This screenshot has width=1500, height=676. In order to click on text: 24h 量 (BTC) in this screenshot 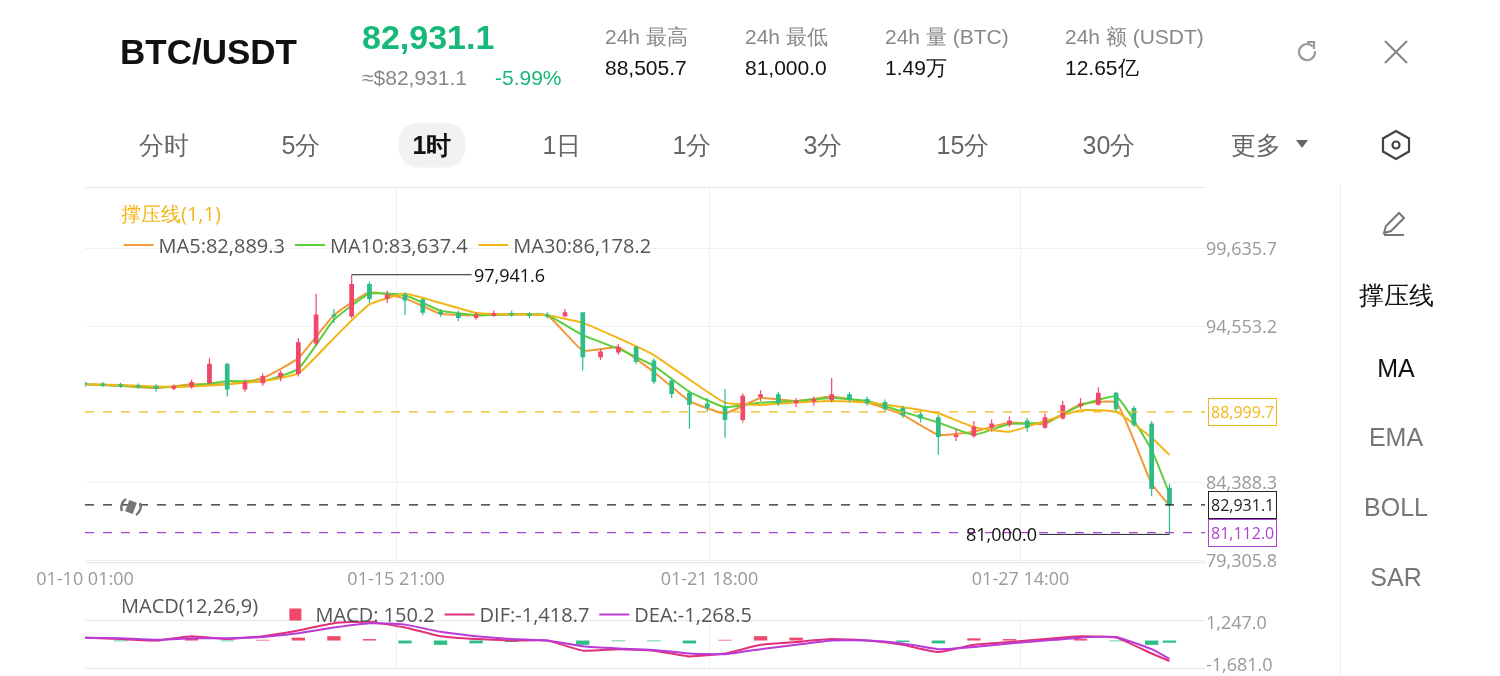, I will do `click(947, 37)`.